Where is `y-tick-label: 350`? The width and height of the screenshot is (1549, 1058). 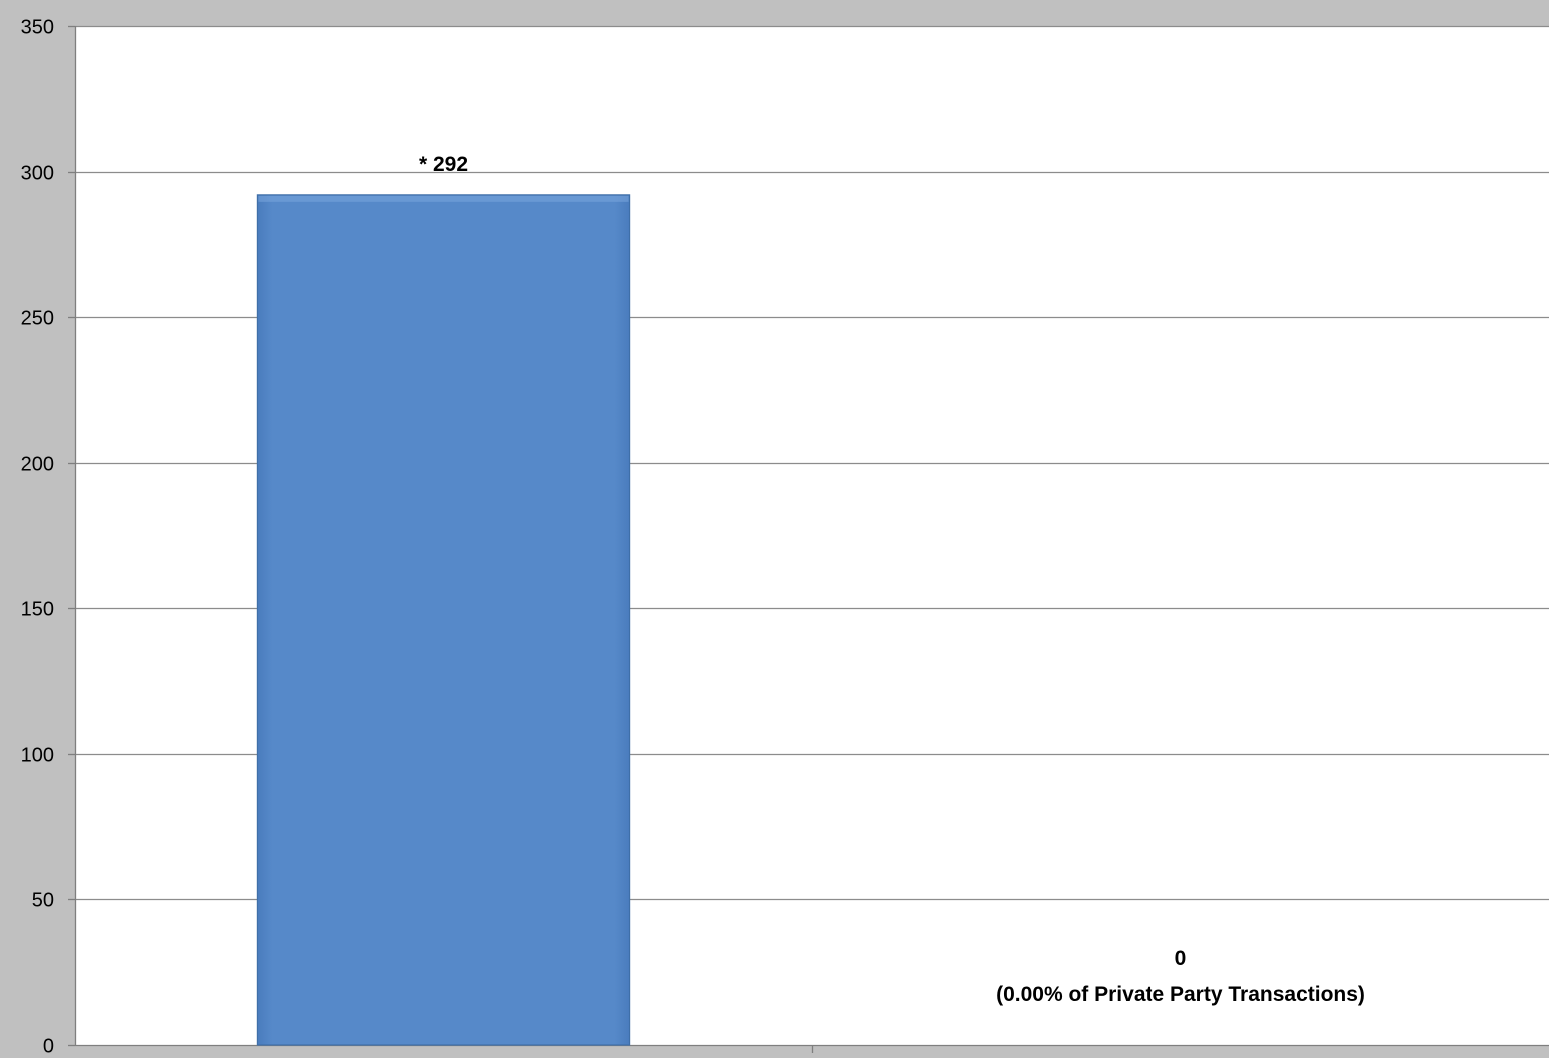
y-tick-label: 350 is located at coordinates (37, 28).